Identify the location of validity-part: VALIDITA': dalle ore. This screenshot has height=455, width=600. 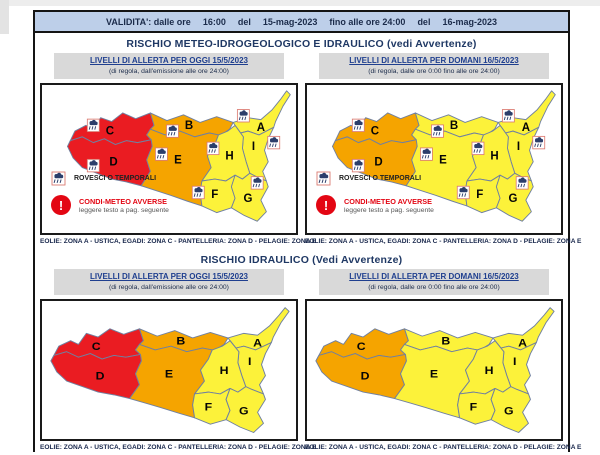
(148, 21).